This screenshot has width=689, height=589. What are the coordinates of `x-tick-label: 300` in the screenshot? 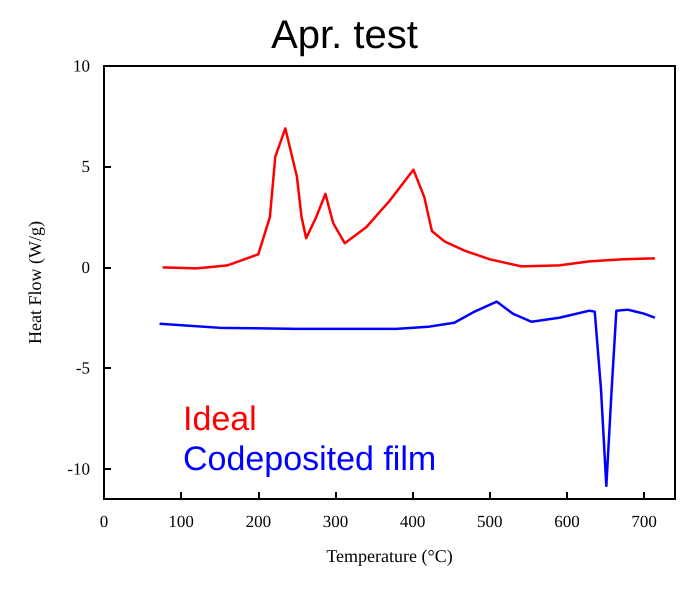 It's located at (335, 521).